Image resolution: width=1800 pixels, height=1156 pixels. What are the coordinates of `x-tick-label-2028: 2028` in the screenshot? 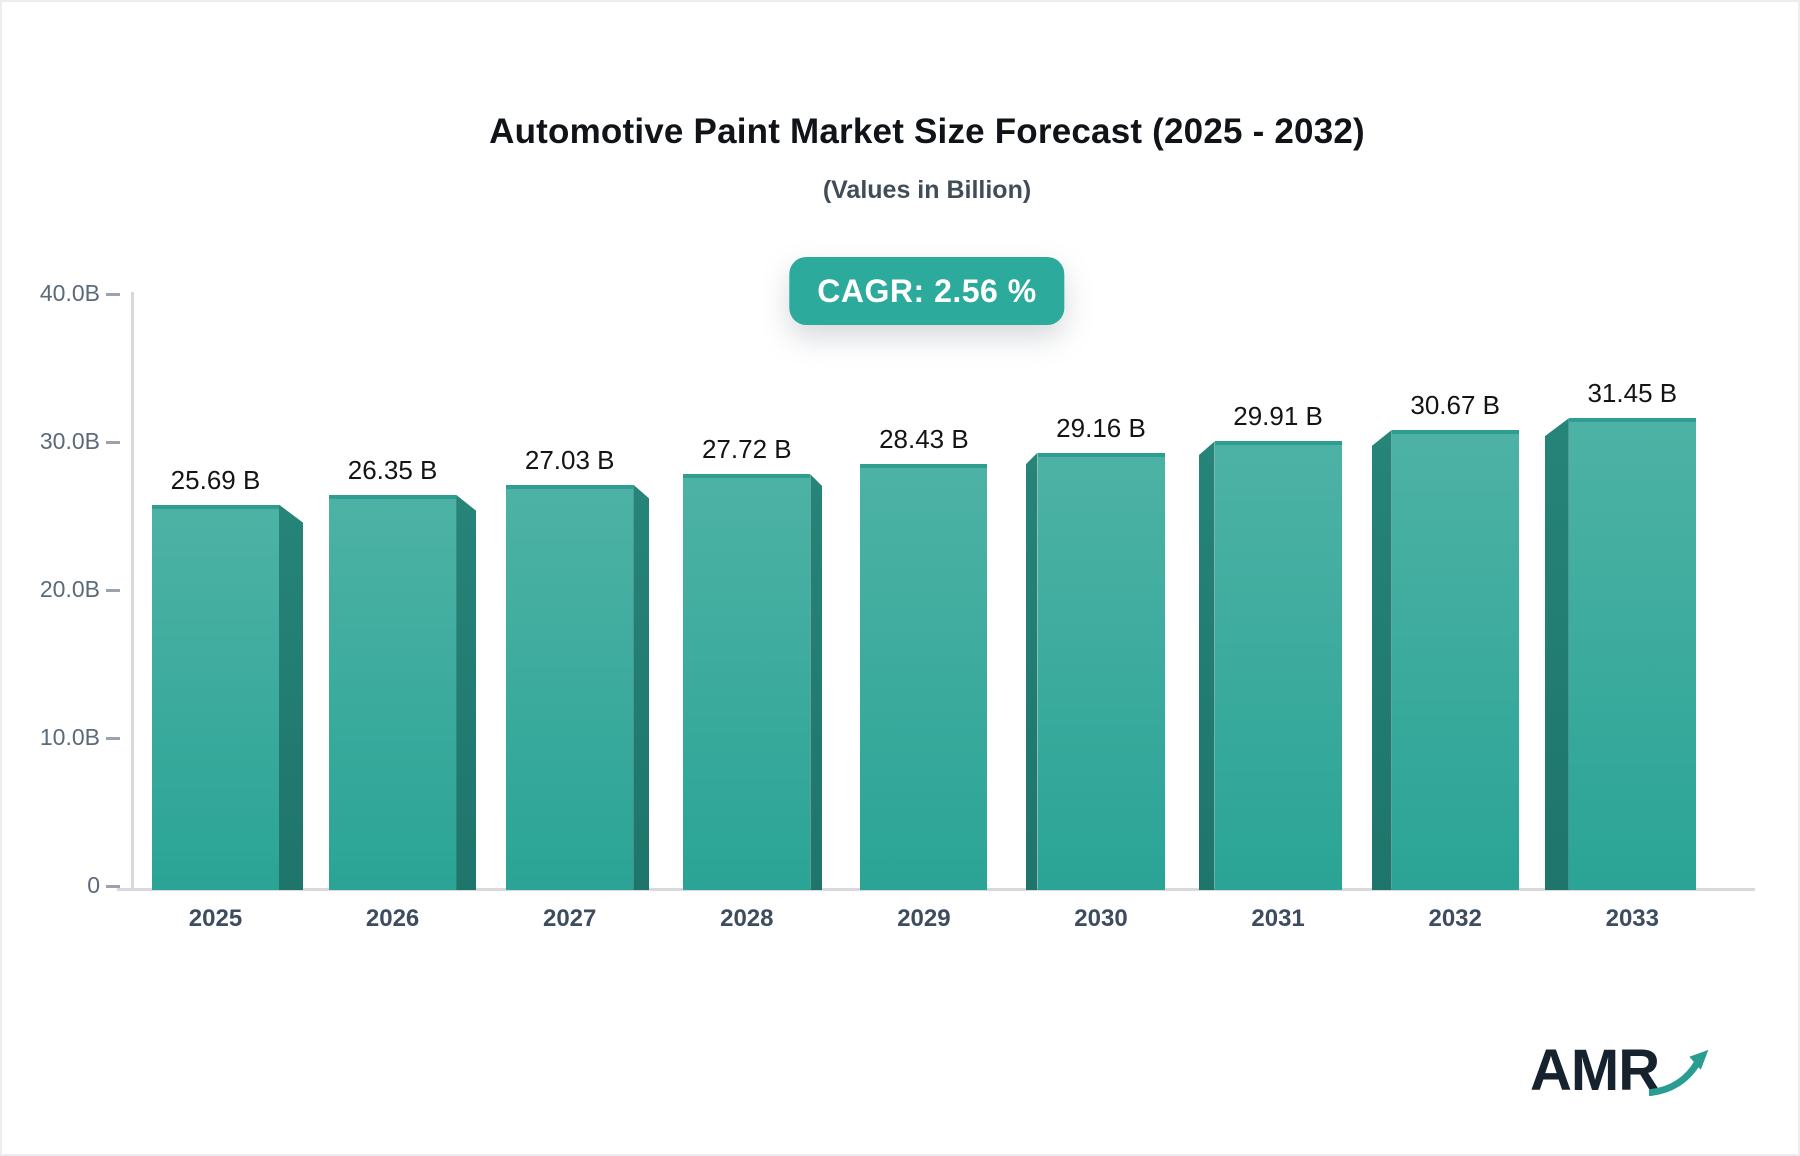 It's located at (747, 918).